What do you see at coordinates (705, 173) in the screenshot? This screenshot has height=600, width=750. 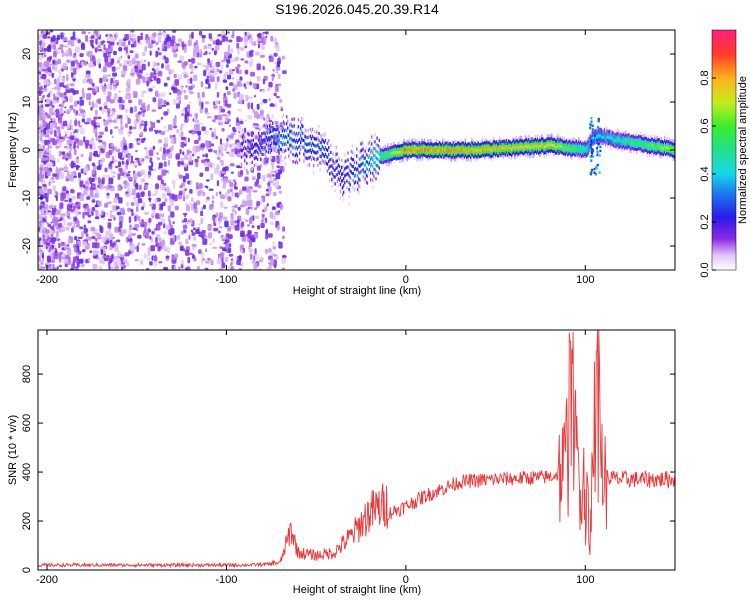 I see `colorbar-tick-label: 0.4` at bounding box center [705, 173].